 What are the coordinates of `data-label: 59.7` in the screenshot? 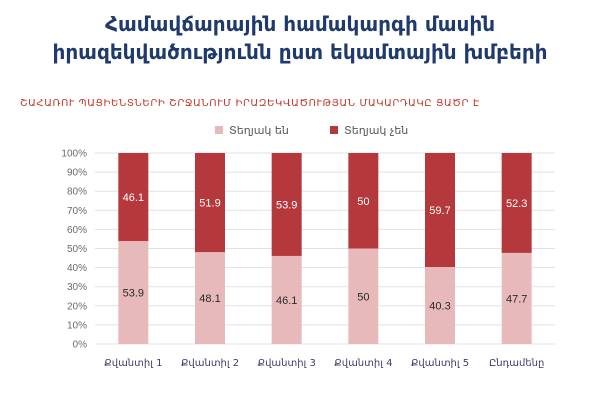 It's located at (439, 211).